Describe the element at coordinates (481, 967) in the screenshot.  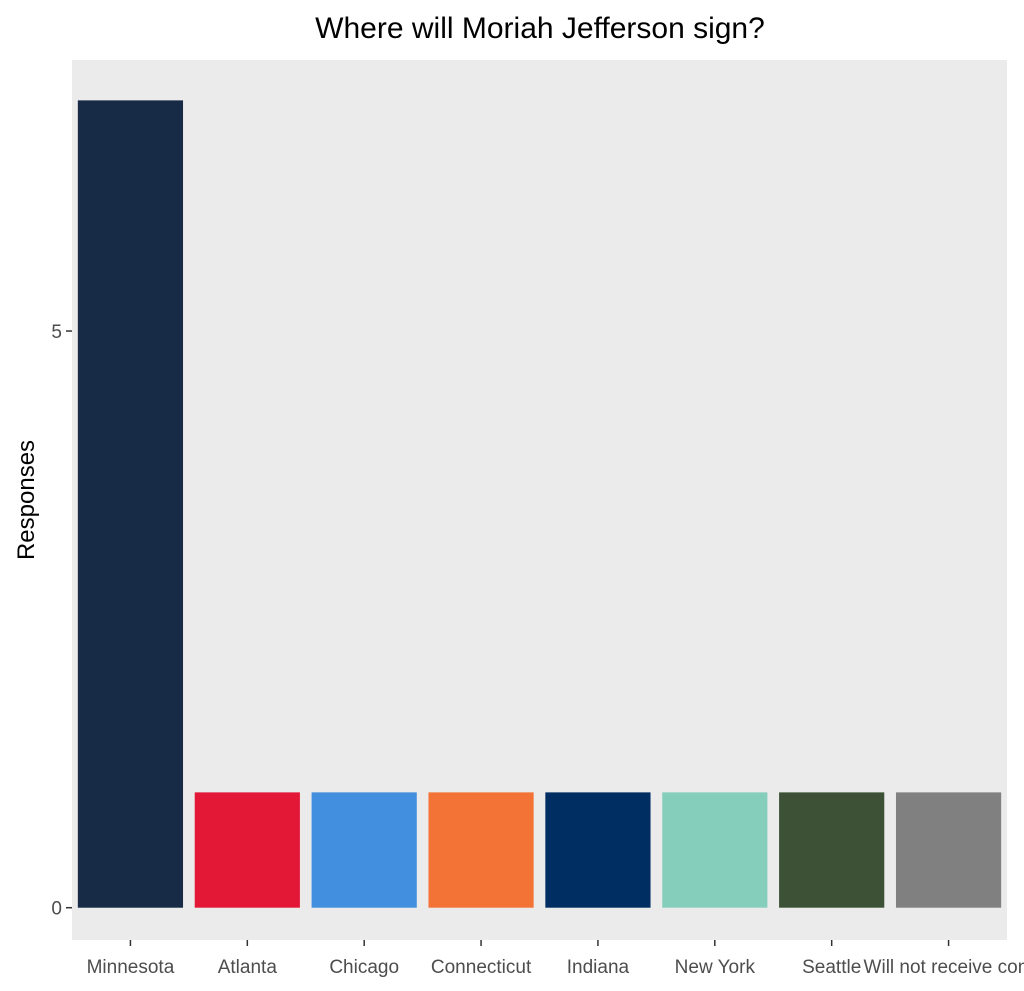
I see `x-tick-label: Connecticut` at that location.